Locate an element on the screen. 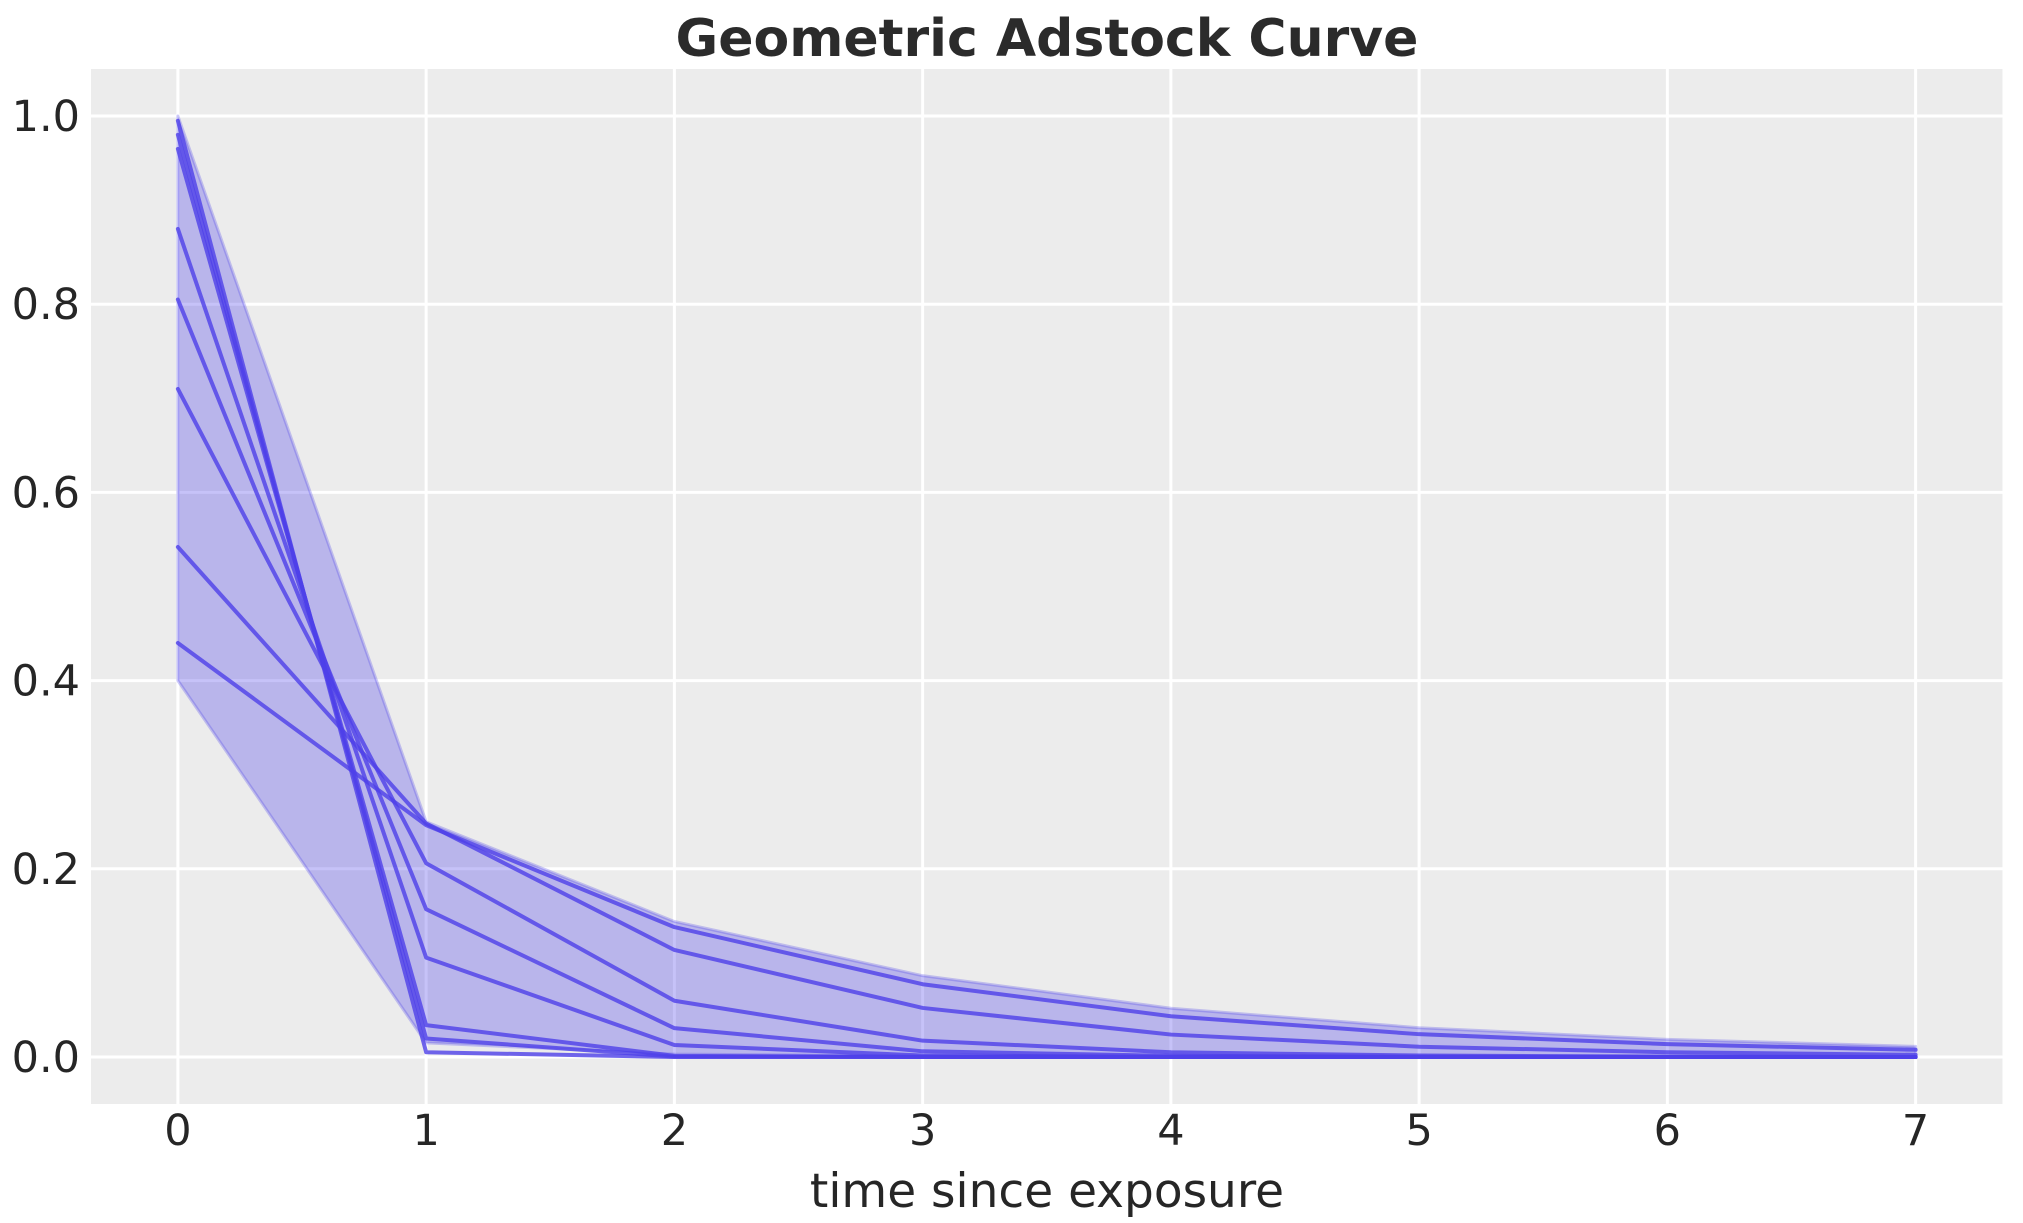 This screenshot has height=1223, width=2023. y-tick-label: 0.2 is located at coordinates (46, 870).